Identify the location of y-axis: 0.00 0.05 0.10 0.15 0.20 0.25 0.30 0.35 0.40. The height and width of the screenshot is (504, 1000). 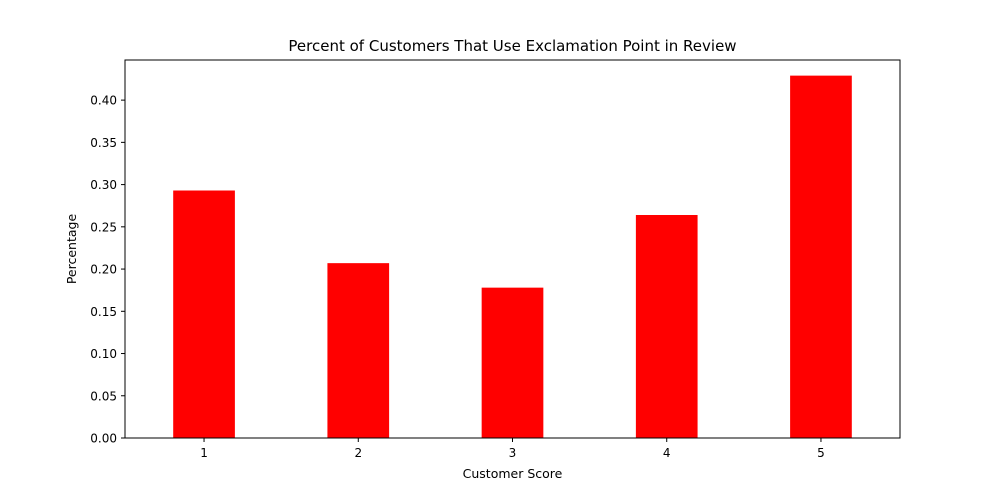
(107, 270).